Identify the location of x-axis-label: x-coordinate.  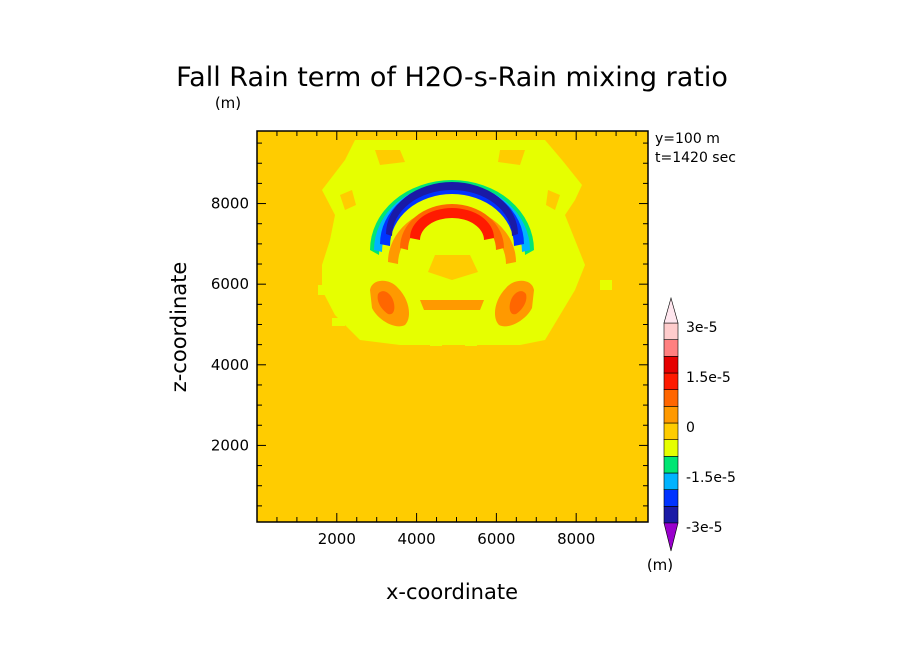
(452, 592).